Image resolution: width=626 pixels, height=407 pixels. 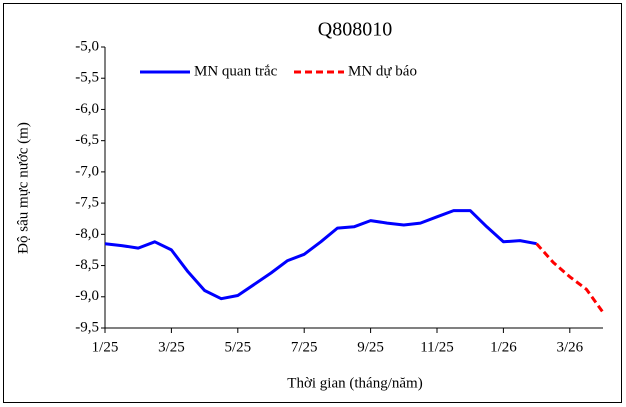 What do you see at coordinates (87, 171) in the screenshot?
I see `y-tick-label: -7,0` at bounding box center [87, 171].